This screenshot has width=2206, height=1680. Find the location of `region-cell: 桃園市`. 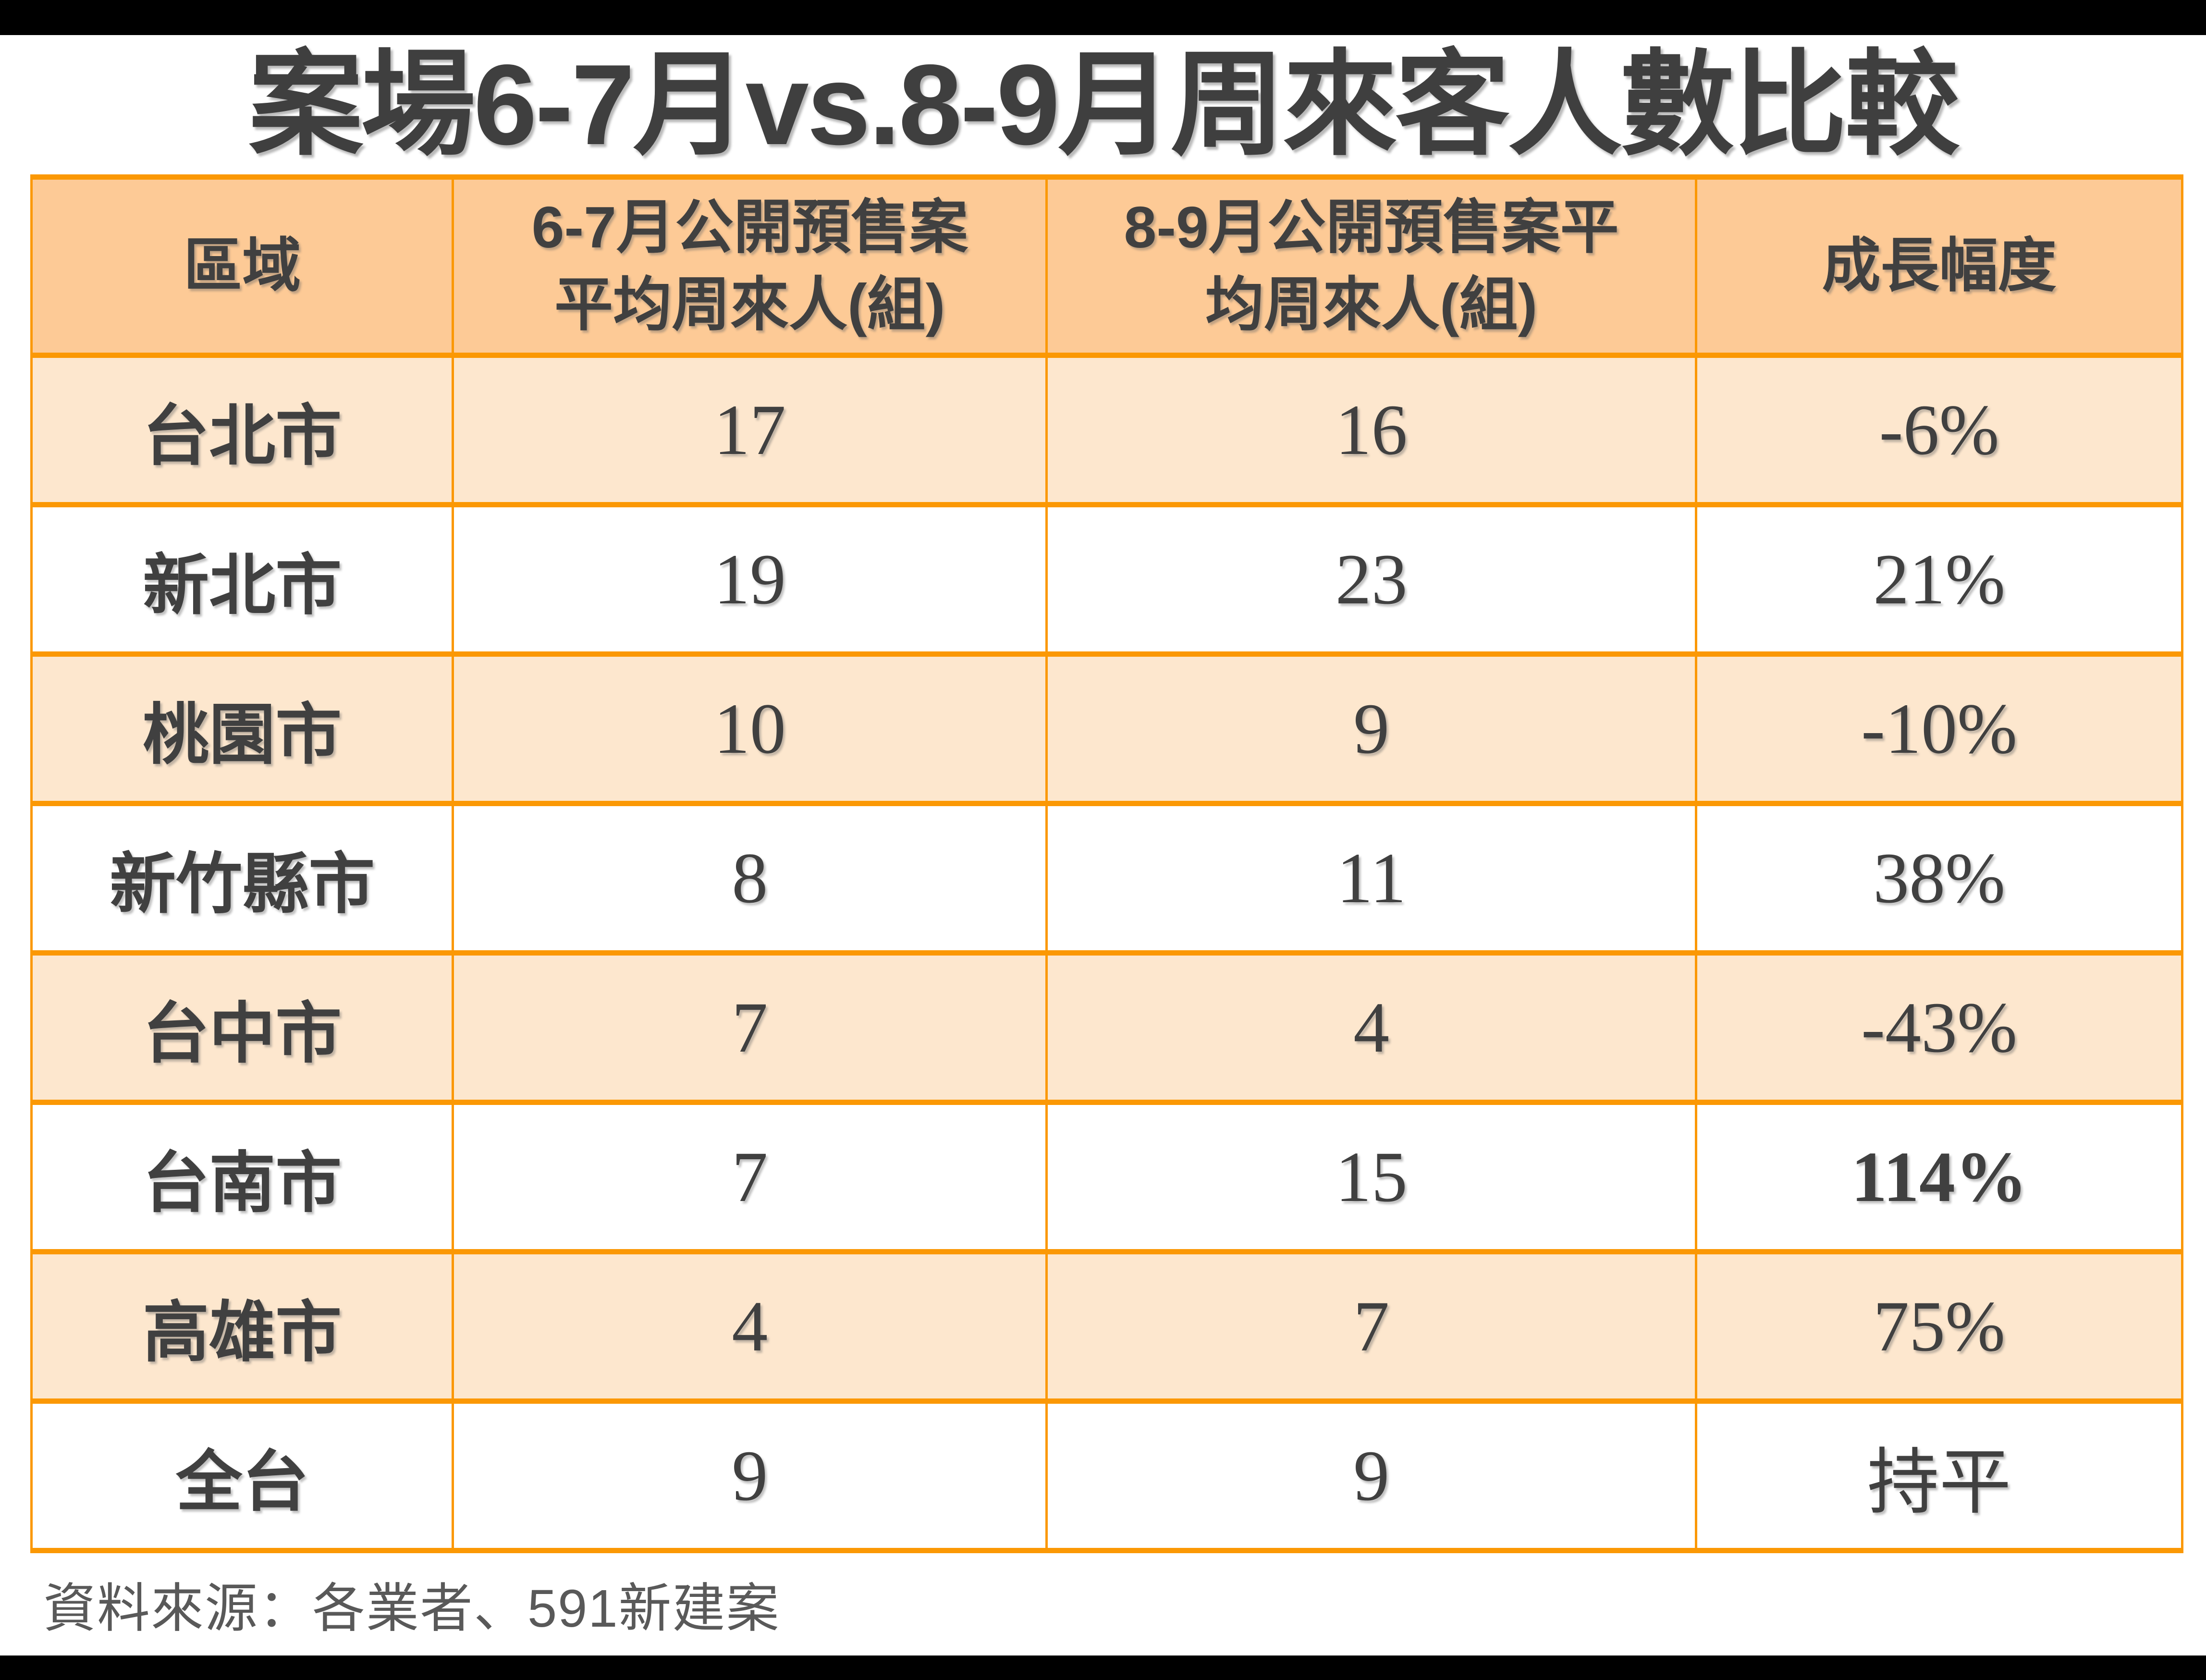

region-cell: 桃園市 is located at coordinates (242, 728).